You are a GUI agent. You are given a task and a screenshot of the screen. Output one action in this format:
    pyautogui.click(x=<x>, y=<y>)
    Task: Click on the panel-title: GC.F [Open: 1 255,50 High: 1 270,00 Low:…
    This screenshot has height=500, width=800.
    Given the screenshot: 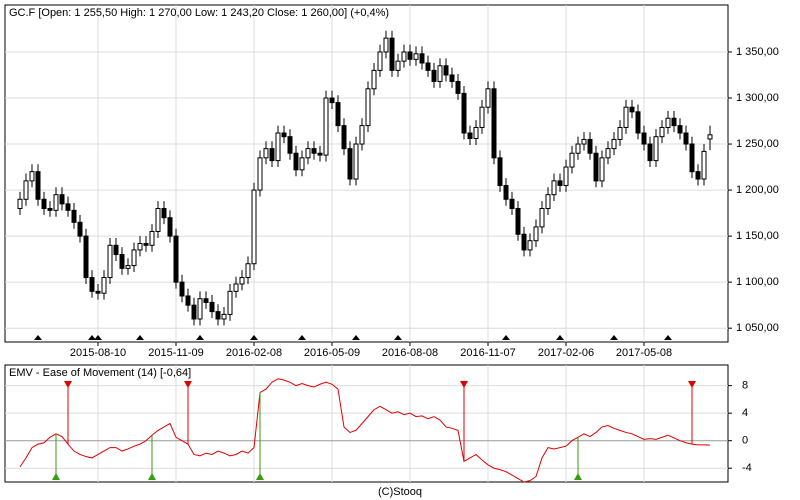 What is the action you would take?
    pyautogui.click(x=199, y=13)
    